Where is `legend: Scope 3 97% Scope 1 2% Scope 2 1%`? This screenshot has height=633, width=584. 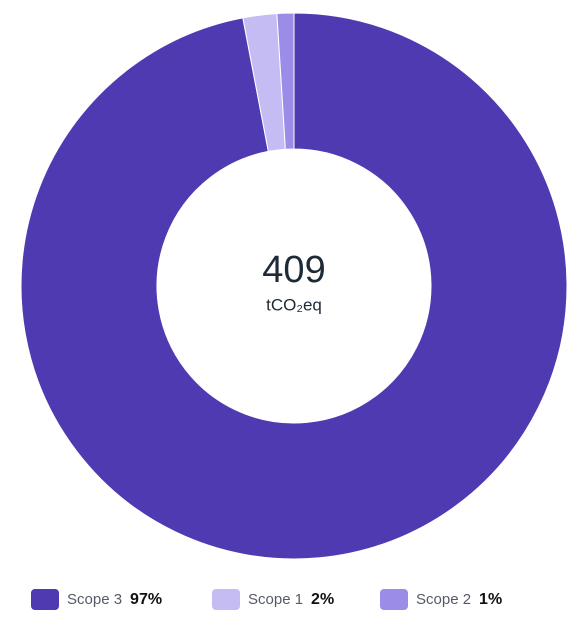 legend: Scope 3 97% Scope 1 2% Scope 2 1% is located at coordinates (266, 599).